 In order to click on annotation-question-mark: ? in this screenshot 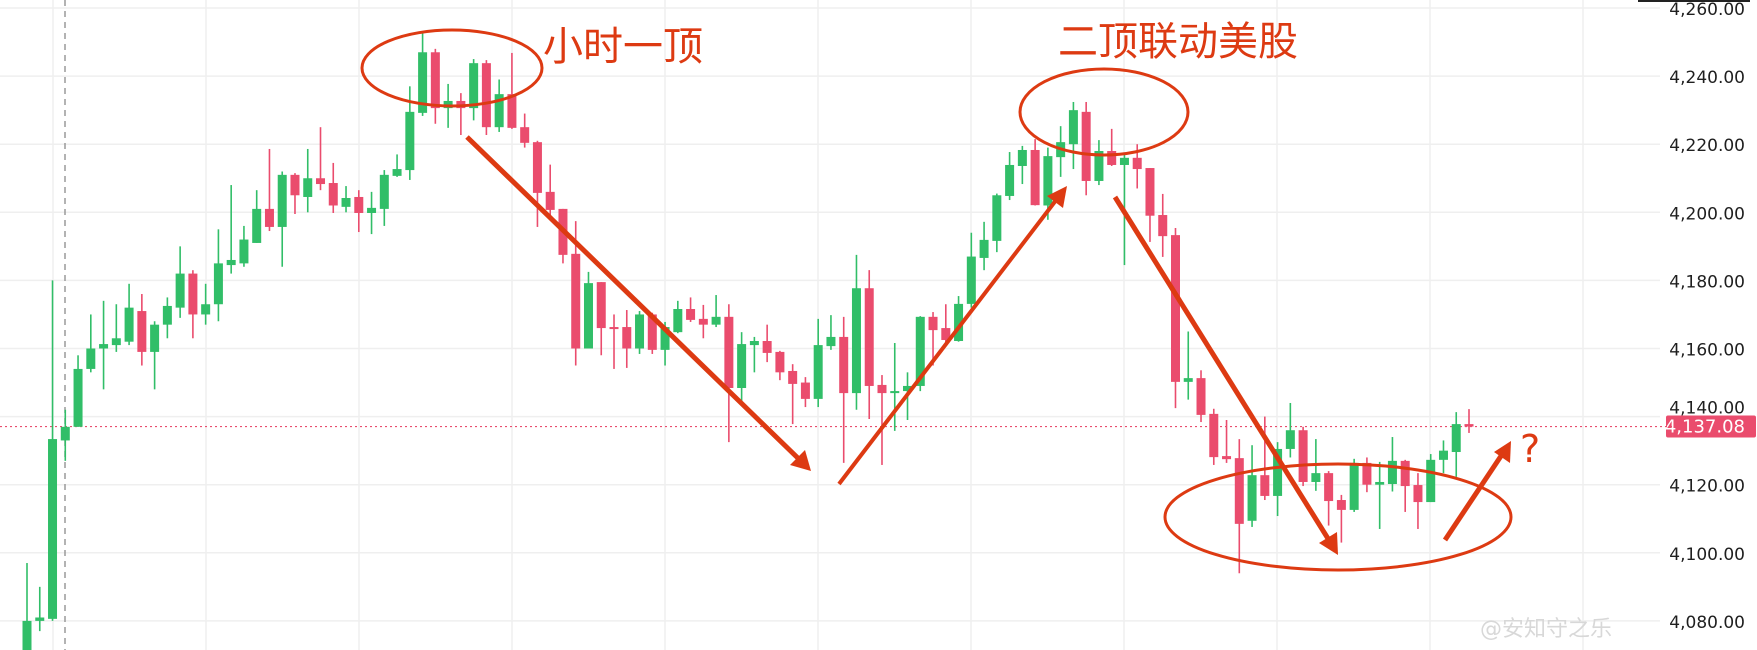, I will do `click(1530, 449)`.